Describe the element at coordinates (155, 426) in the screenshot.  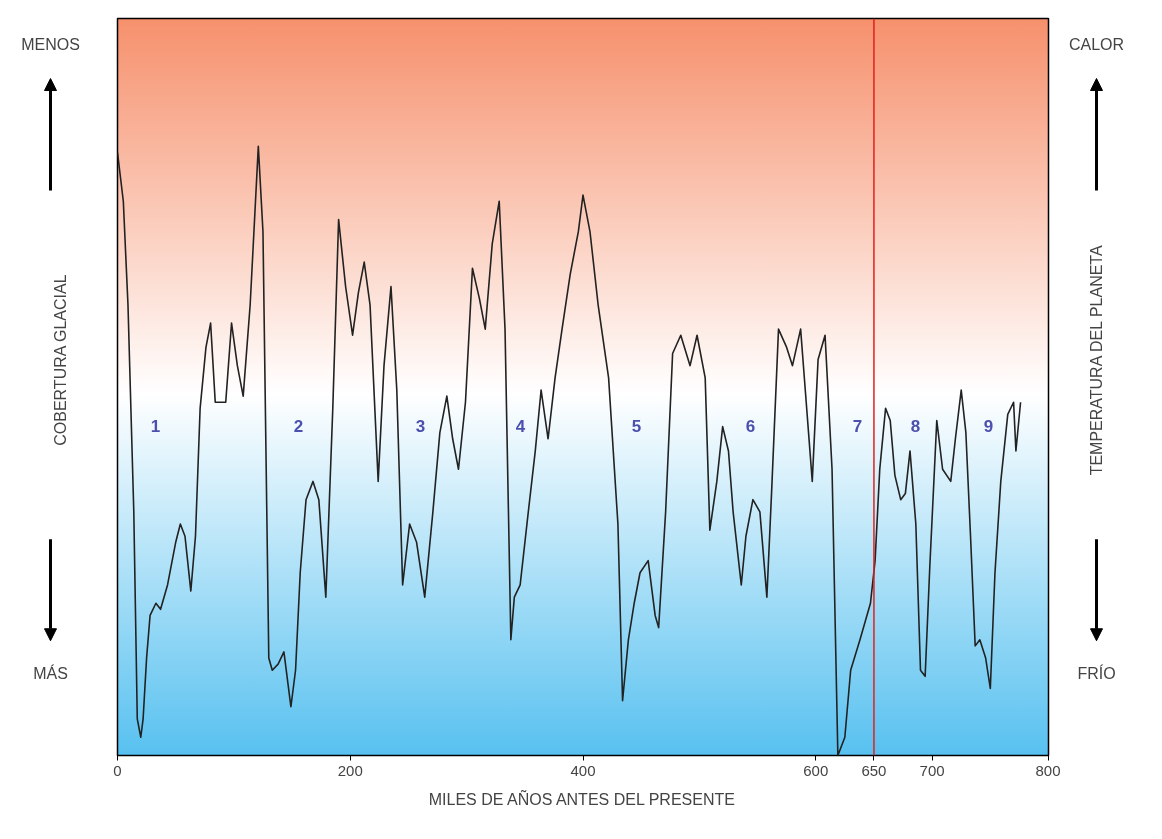
I see `annotation: 1` at that location.